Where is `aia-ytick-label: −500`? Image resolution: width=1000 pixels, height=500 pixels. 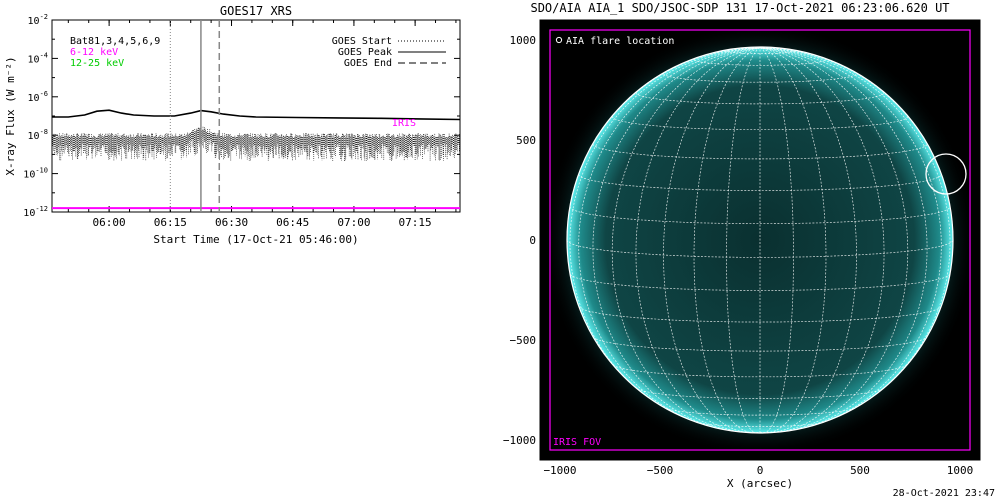 aia-ytick-label: −500 is located at coordinates (523, 340).